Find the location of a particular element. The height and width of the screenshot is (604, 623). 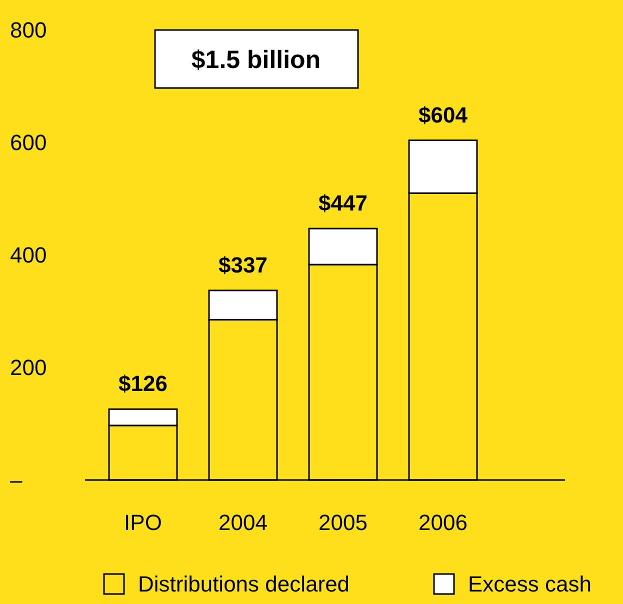

x-tick-label: 2006 is located at coordinates (443, 522).